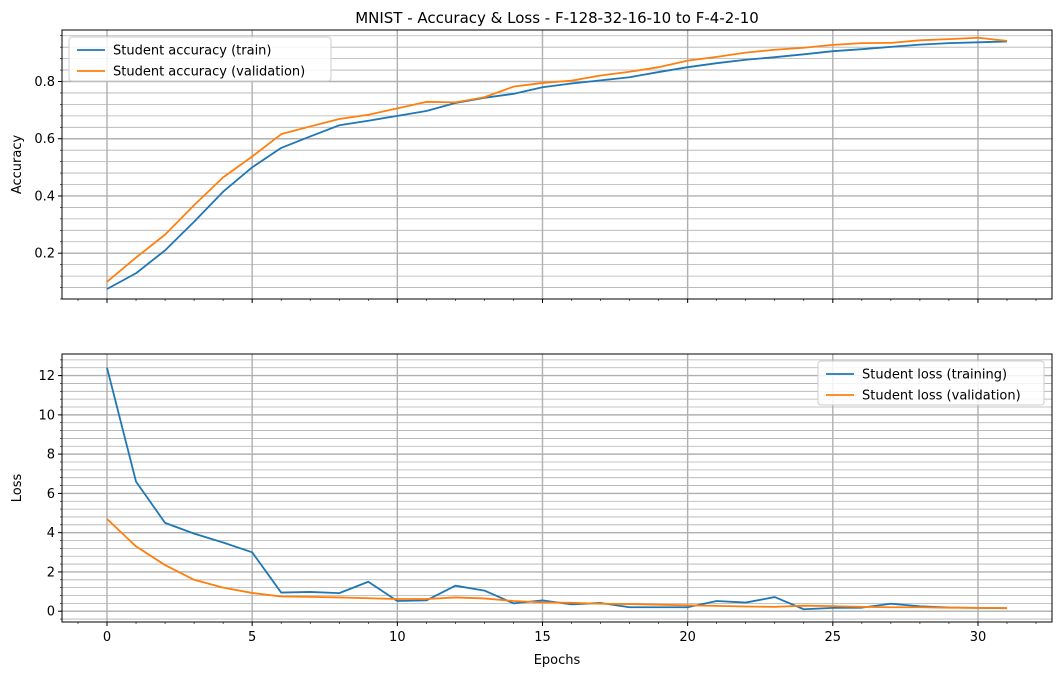 The image size is (1063, 676). Describe the element at coordinates (209, 72) in the screenshot. I see `legend-label-2: Student accuracy (validation)` at that location.